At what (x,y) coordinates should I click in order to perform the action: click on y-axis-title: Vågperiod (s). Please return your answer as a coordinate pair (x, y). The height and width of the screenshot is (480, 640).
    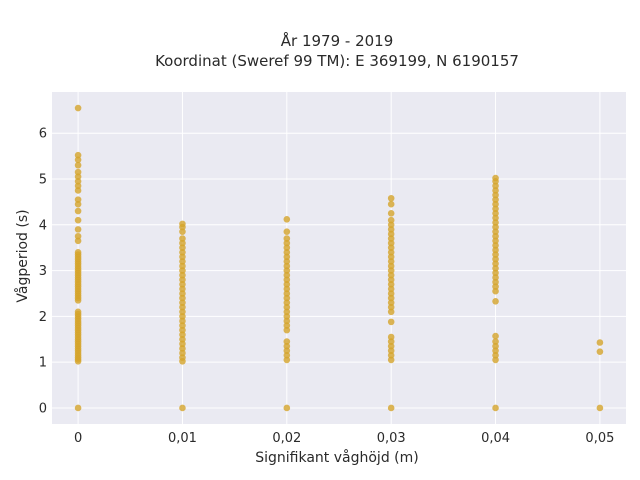
    Looking at the image, I should click on (22, 255).